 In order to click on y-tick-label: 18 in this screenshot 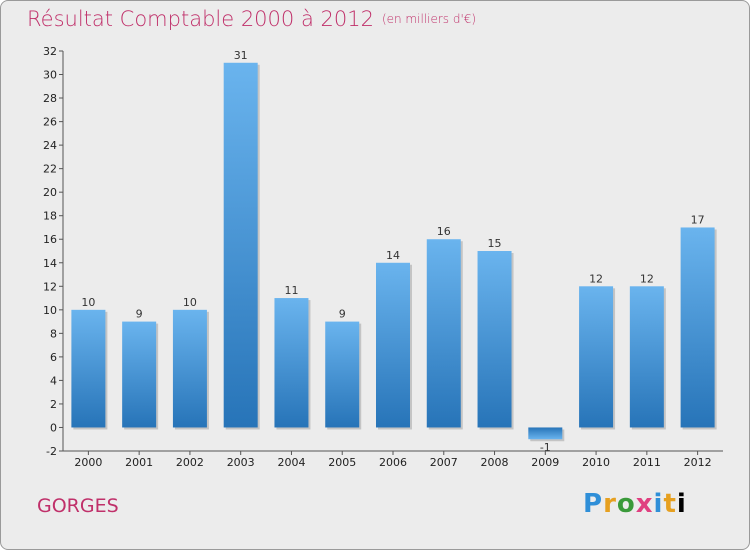, I will do `click(50, 216)`.